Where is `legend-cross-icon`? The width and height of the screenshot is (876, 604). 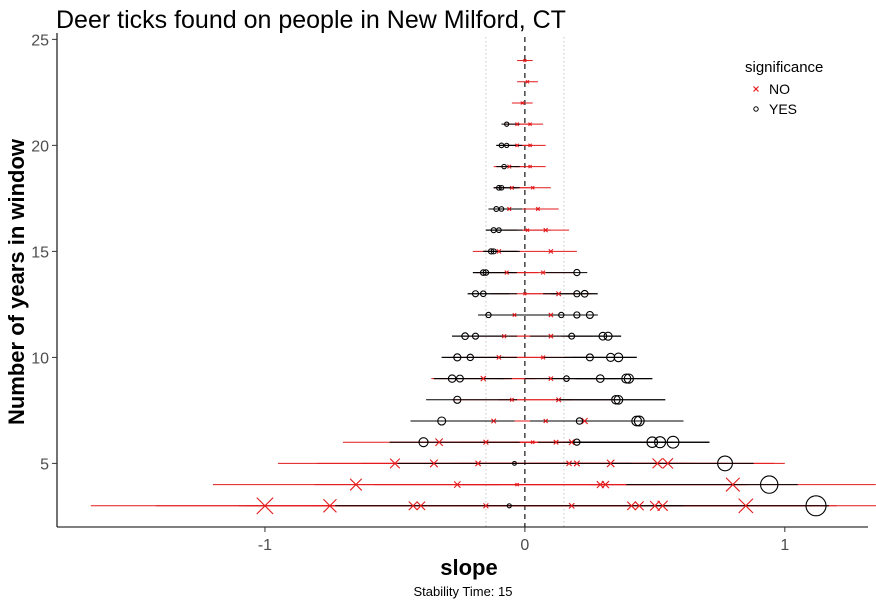 legend-cross-icon is located at coordinates (756, 89).